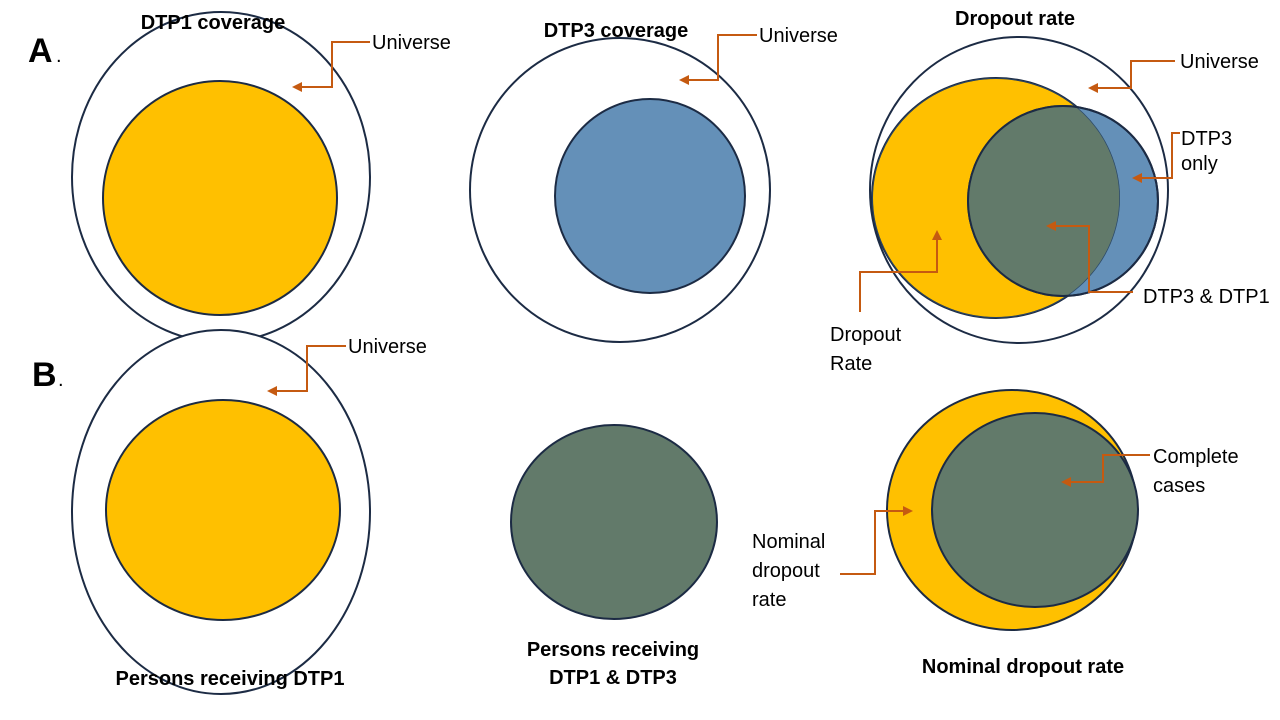 This screenshot has height=720, width=1280. Describe the element at coordinates (1156, 157) in the screenshot. I see `a3-dtp3-only-connector` at that location.